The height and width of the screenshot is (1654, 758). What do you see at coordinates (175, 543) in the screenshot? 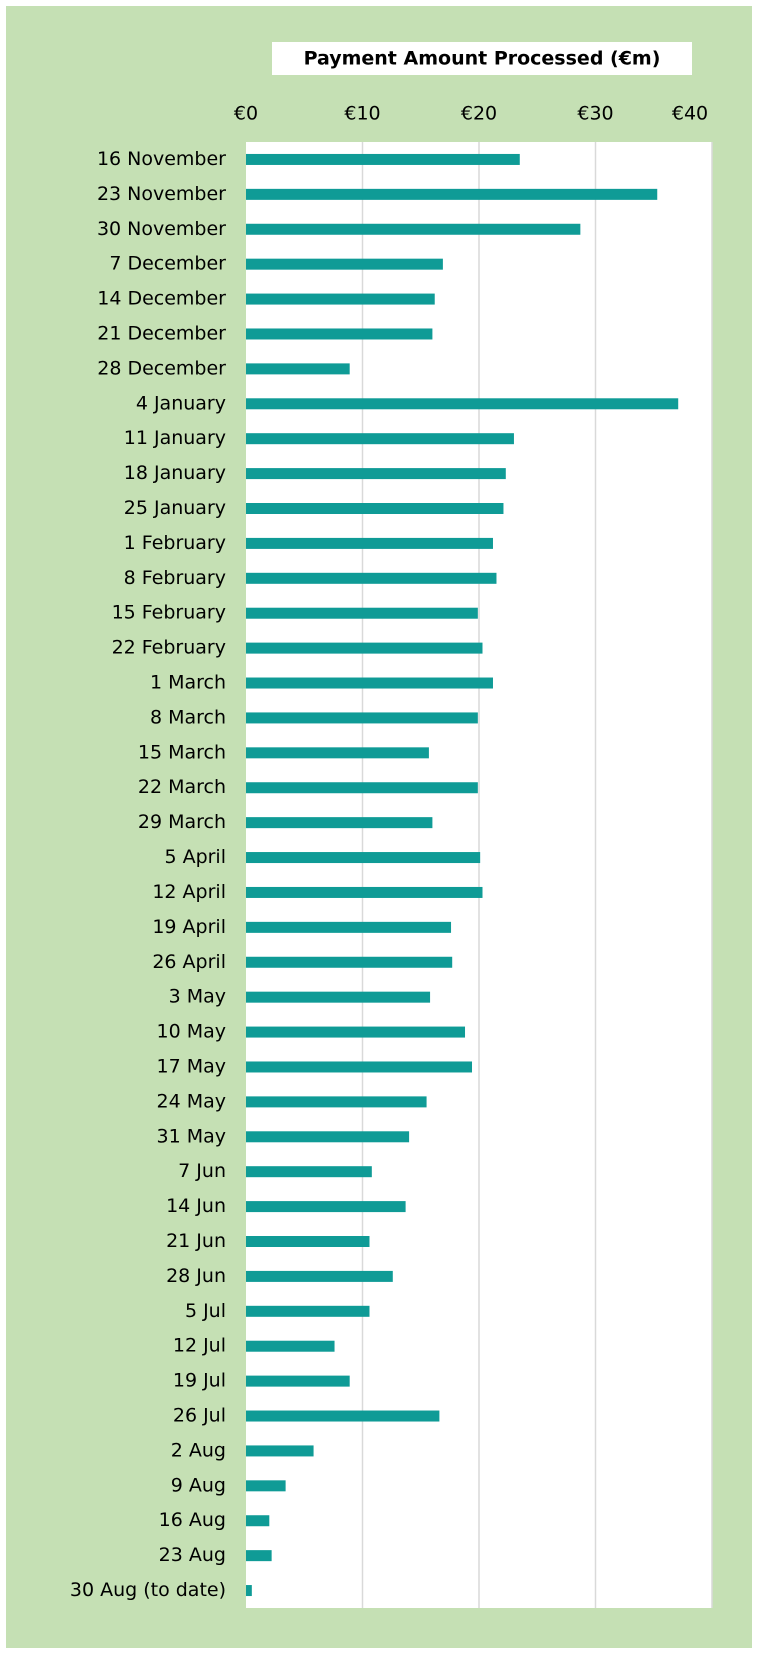
I see `y-tick-label: 1 February` at bounding box center [175, 543].